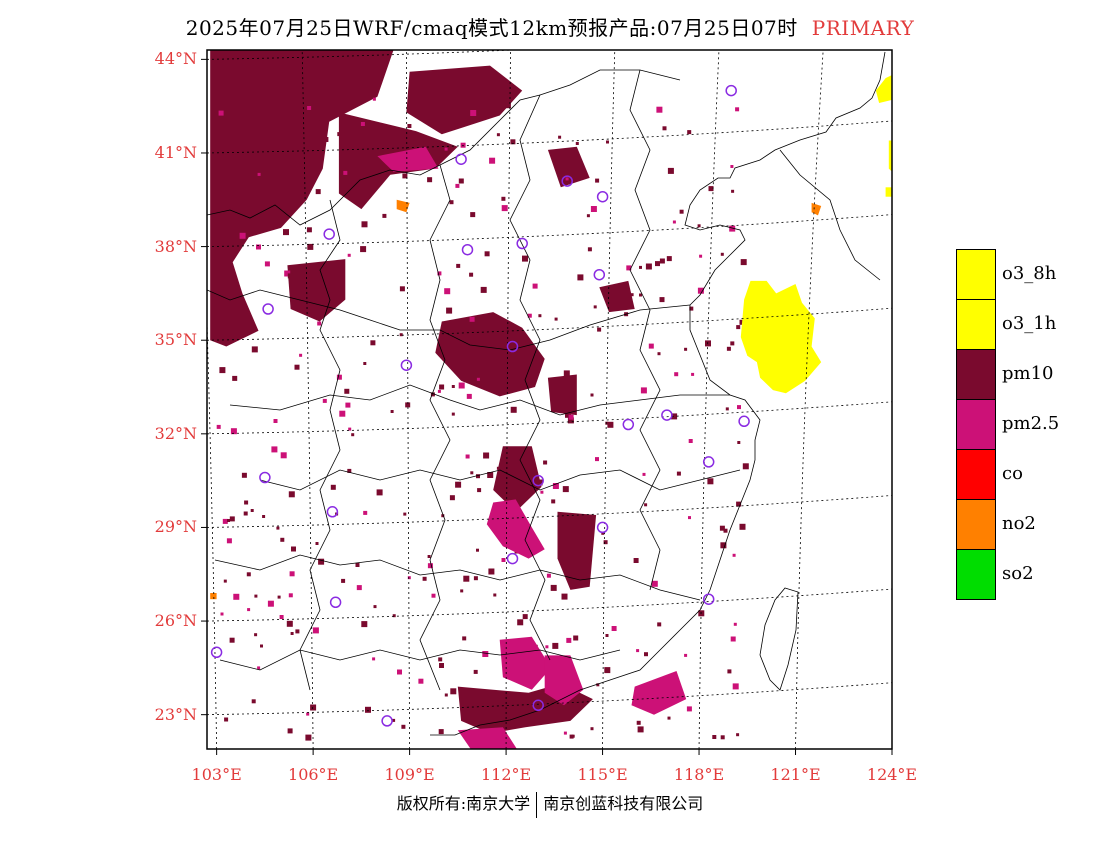 Image resolution: width=1100 pixels, height=850 pixels. I want to click on lon-tick-label: 112°E, so click(506, 774).